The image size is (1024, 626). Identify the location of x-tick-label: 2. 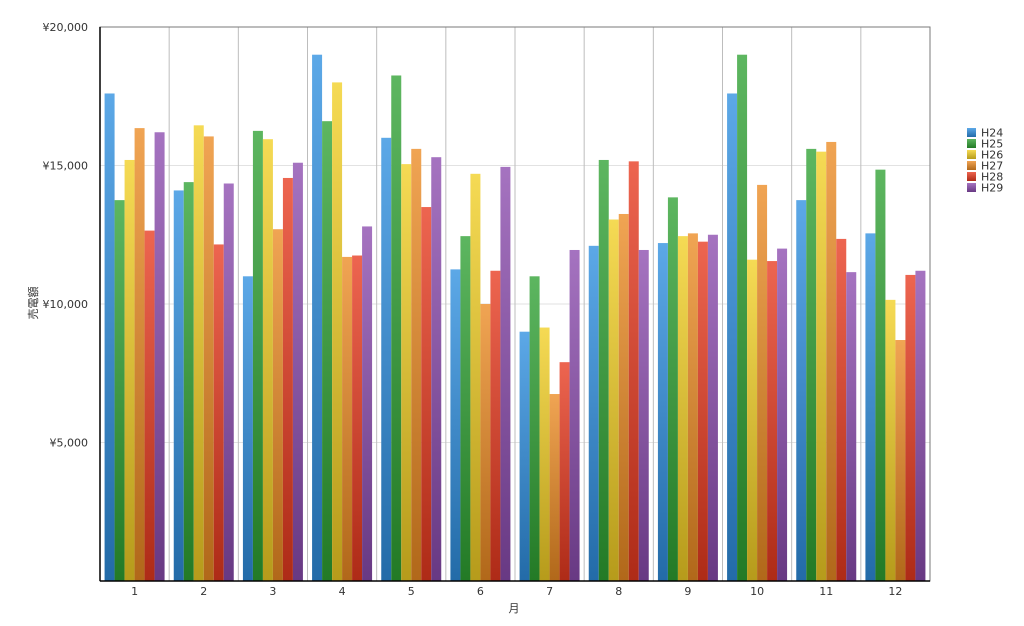
(203, 591).